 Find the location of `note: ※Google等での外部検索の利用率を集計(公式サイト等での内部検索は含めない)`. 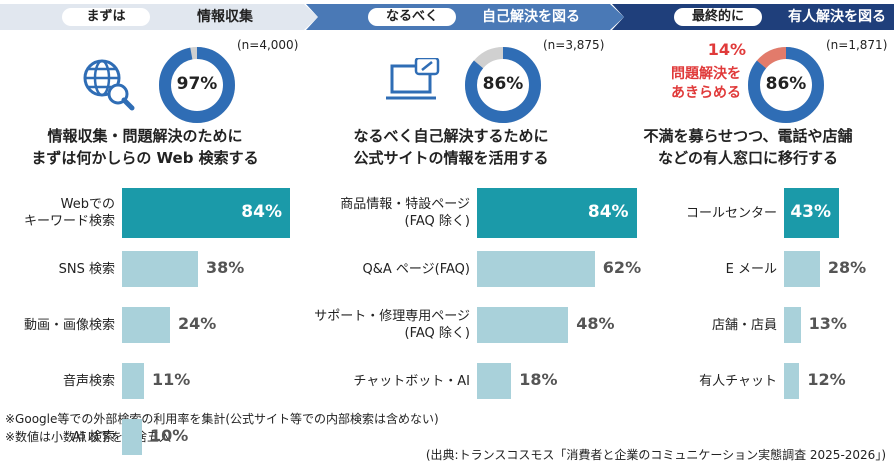

note: ※Google等での外部検索の利用率を集計(公式サイト等での内部検索は含めない) is located at coordinates (222, 419).